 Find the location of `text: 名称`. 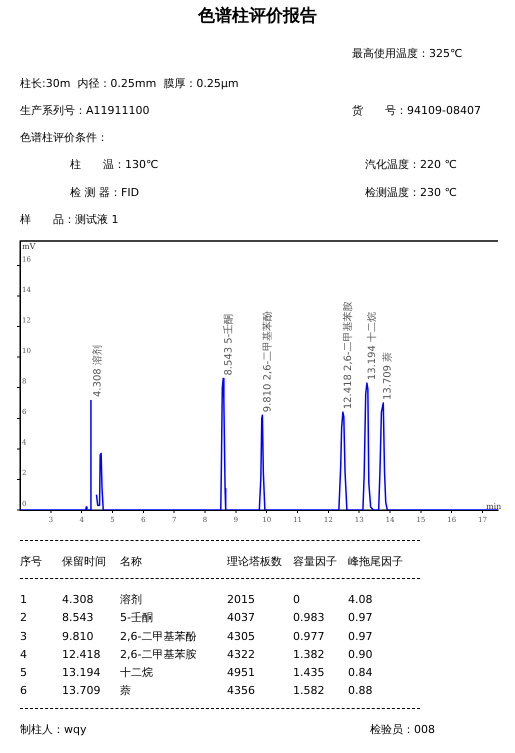

text: 名称 is located at coordinates (131, 562).